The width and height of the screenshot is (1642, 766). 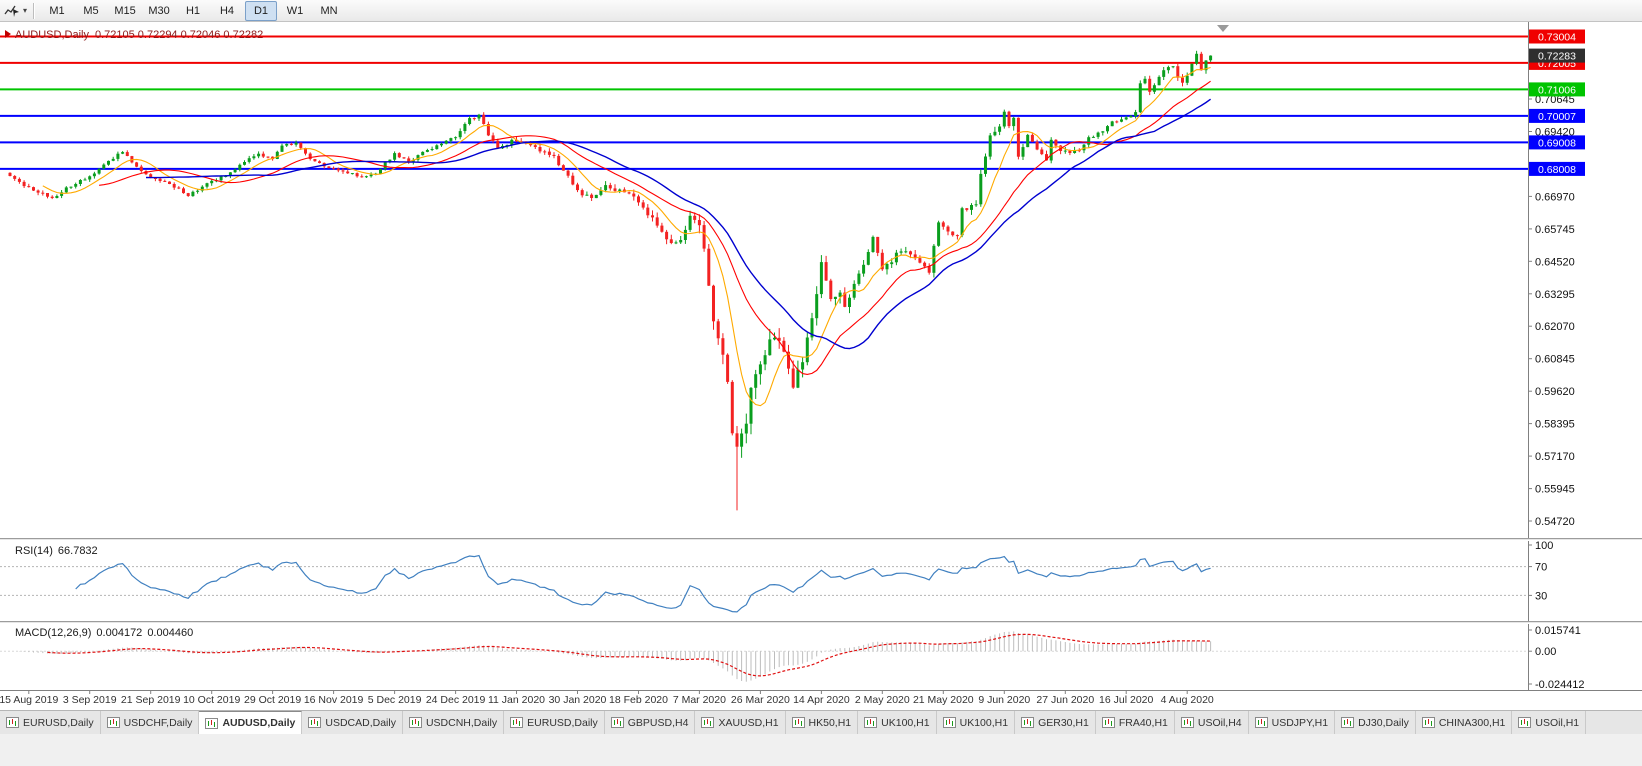 I want to click on timeframe-buttons: M1 M5 M15 M30 H1 H4 D1 W1 MN, so click(x=194, y=10).